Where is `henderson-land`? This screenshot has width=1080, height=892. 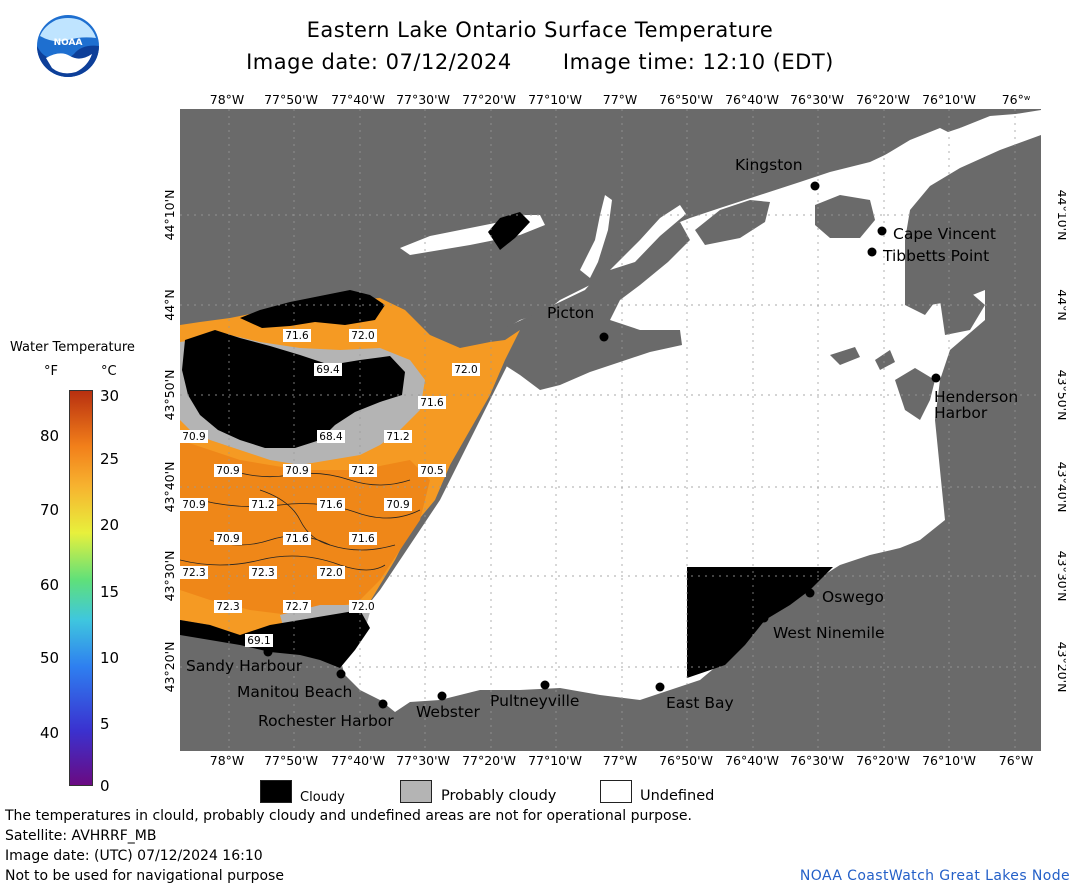 henderson-land is located at coordinates (915, 394).